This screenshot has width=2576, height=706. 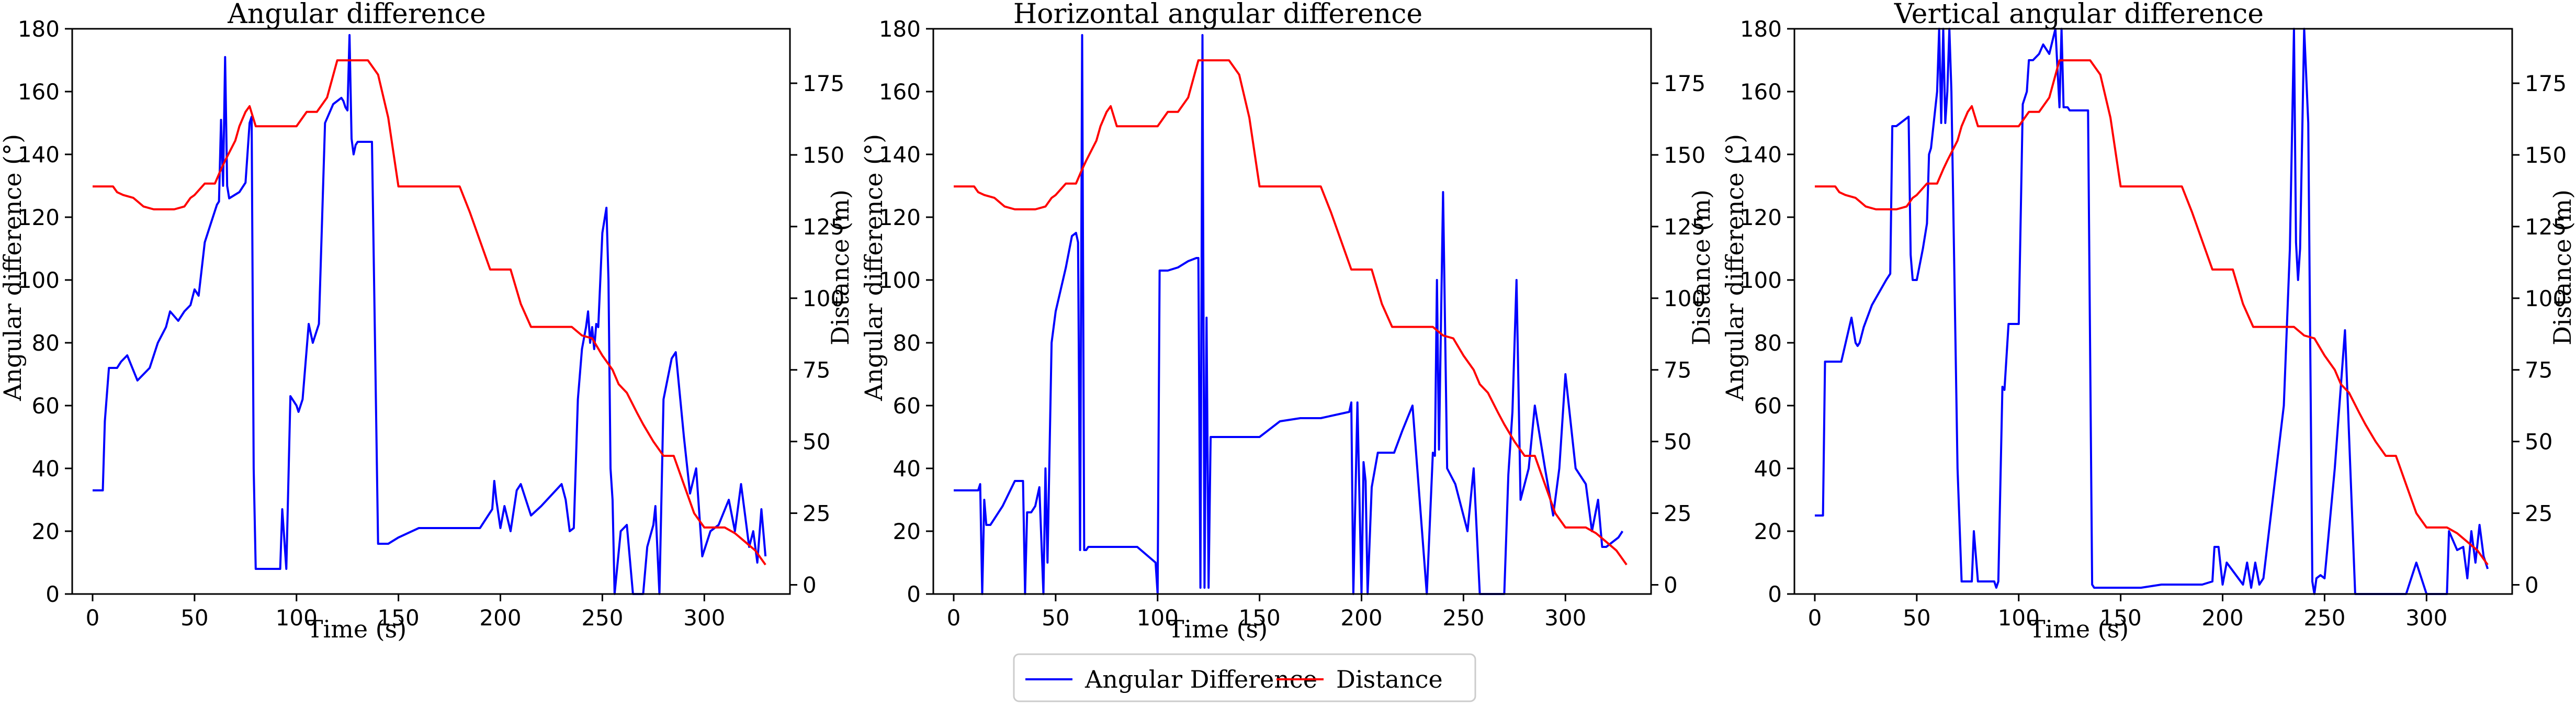 I want to click on legend-label-distance: Distance, so click(x=1389, y=679).